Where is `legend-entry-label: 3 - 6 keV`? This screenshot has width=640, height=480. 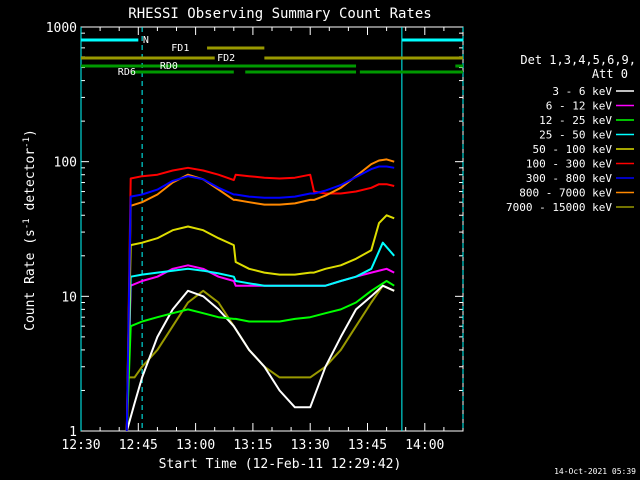 legend-entry-label: 3 - 6 keV is located at coordinates (582, 91).